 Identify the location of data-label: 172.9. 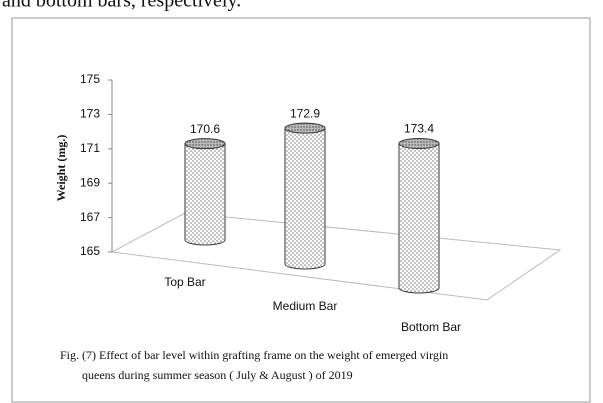
(305, 113).